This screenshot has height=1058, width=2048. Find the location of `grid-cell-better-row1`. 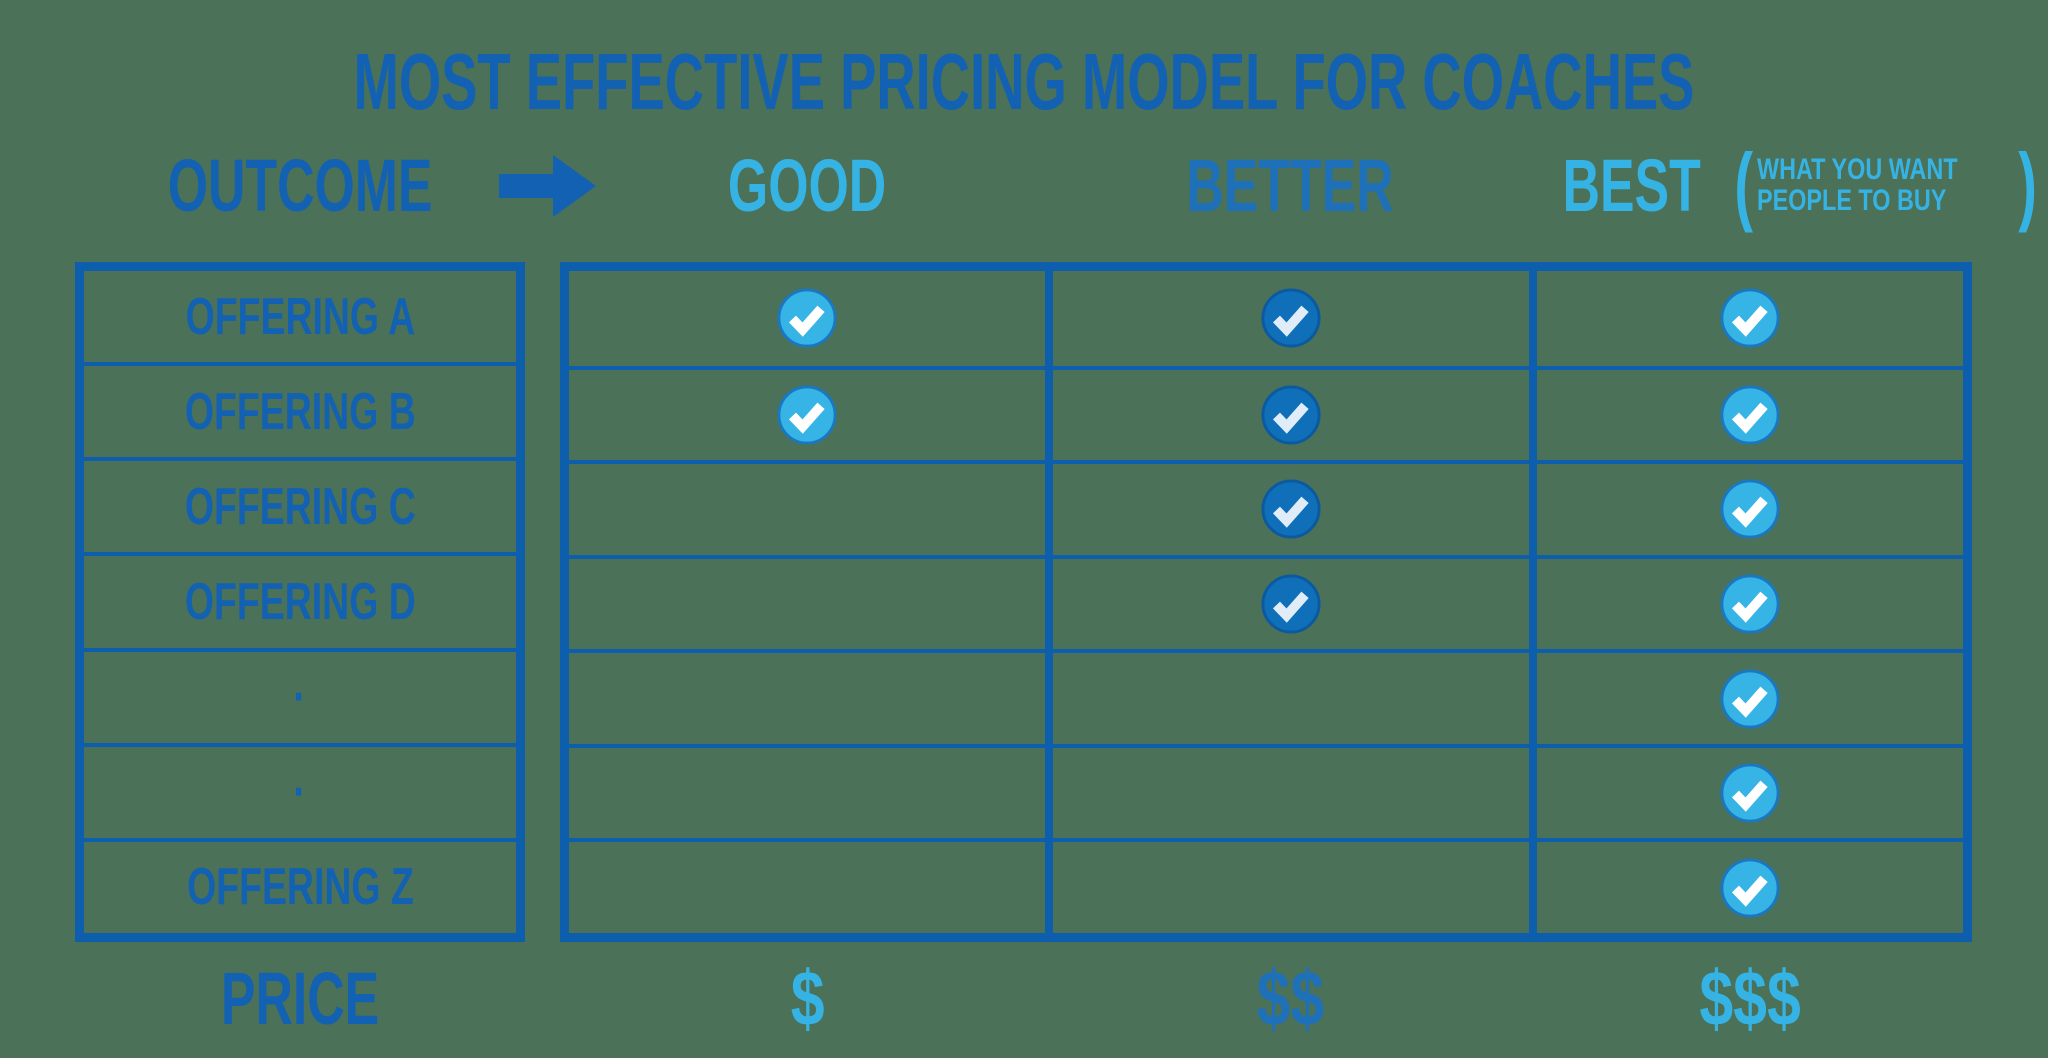

grid-cell-better-row1 is located at coordinates (1287, 318).